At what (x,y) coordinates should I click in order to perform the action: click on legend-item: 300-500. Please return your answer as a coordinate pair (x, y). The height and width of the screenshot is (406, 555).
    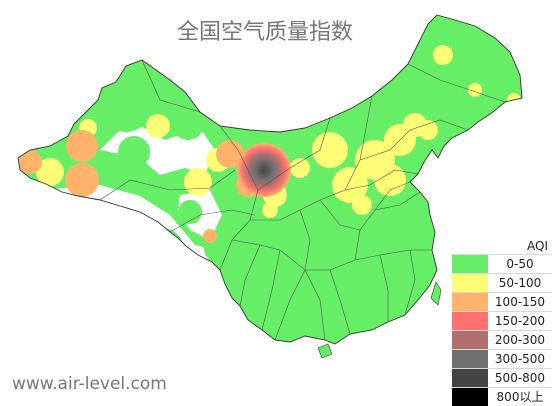
    Looking at the image, I should click on (502, 358).